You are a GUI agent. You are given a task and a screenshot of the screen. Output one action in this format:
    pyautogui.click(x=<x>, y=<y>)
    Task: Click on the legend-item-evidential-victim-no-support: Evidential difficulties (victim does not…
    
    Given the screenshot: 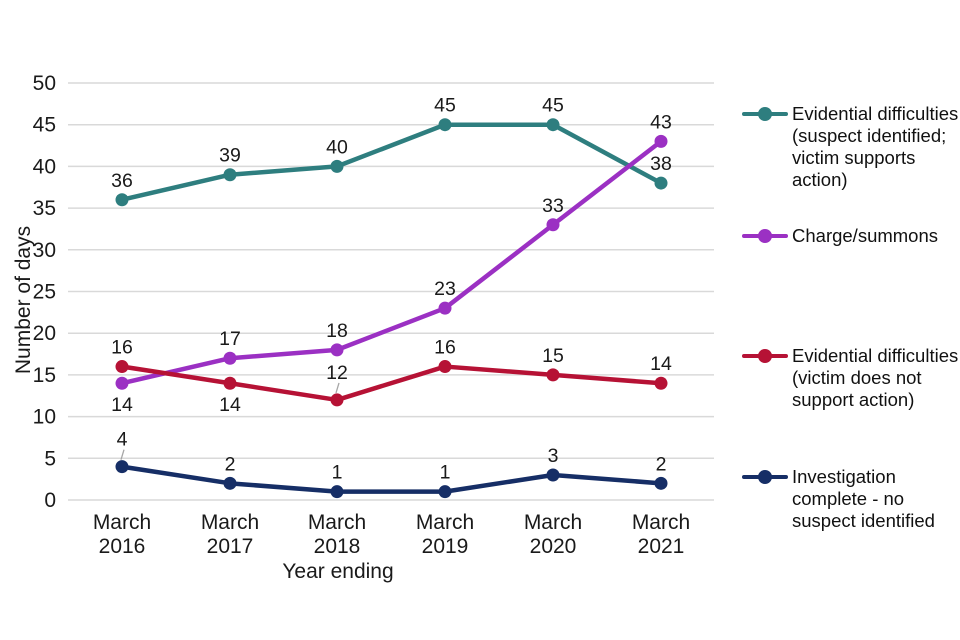 What is the action you would take?
    pyautogui.click(x=851, y=378)
    